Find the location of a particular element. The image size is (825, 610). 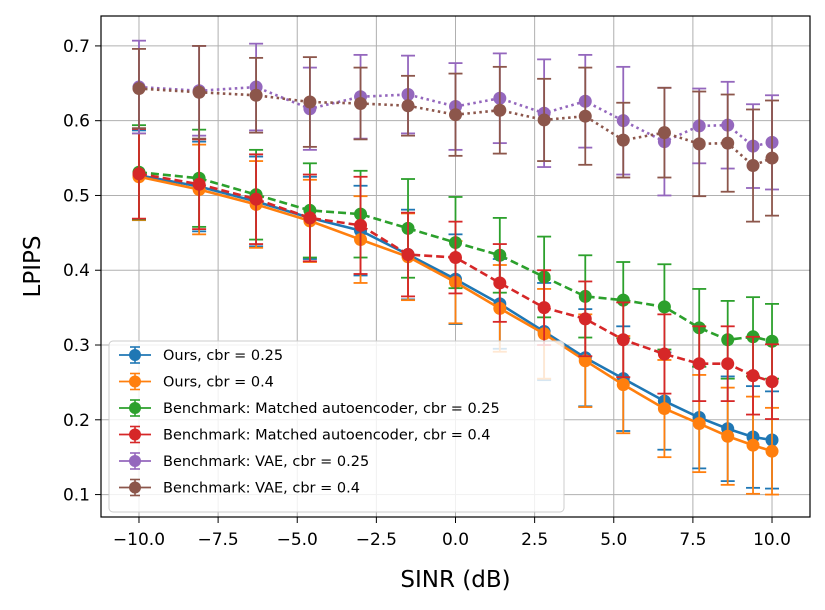

y-tick-label: 0.4 is located at coordinates (76, 271).